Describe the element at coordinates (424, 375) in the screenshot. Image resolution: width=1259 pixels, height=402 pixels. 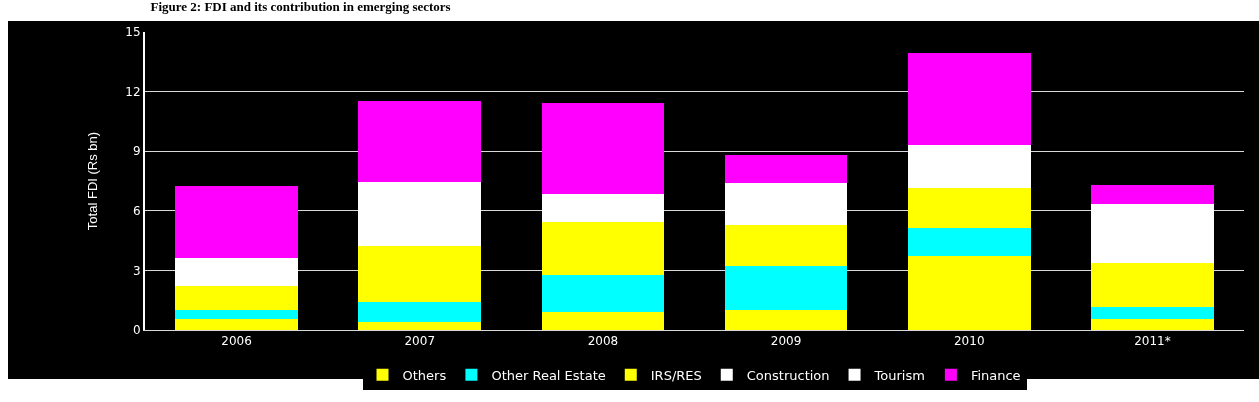
I see `legend-label: Others` at that location.